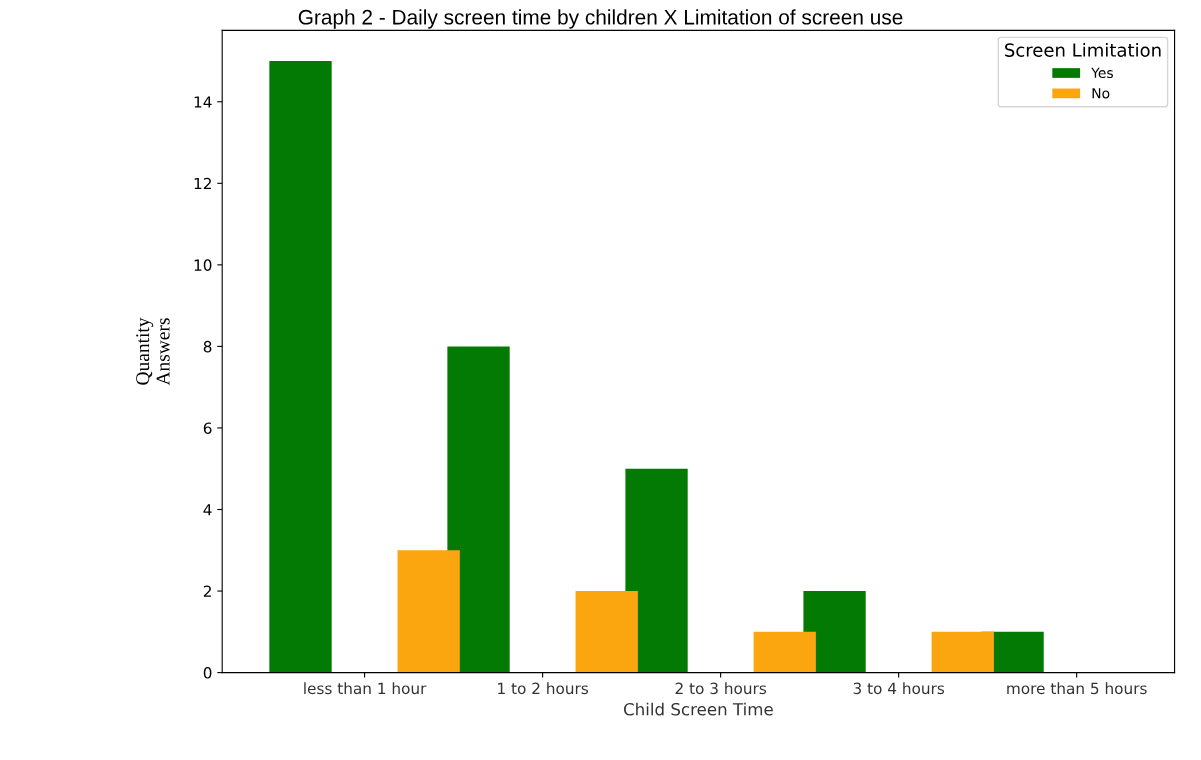  Describe the element at coordinates (899, 688) in the screenshot. I see `x-tick-label: 3 to 4 hours` at that location.